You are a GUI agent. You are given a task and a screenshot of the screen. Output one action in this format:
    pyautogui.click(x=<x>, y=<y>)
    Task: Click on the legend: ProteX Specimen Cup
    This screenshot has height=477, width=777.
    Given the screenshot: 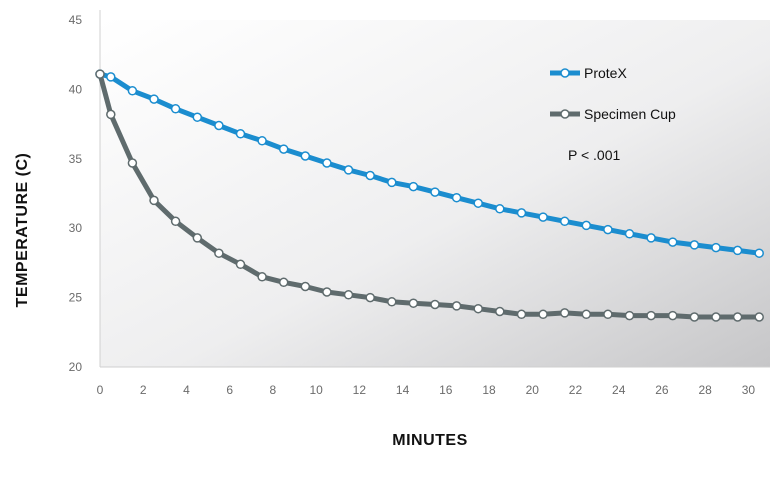 What is the action you would take?
    pyautogui.click(x=613, y=93)
    